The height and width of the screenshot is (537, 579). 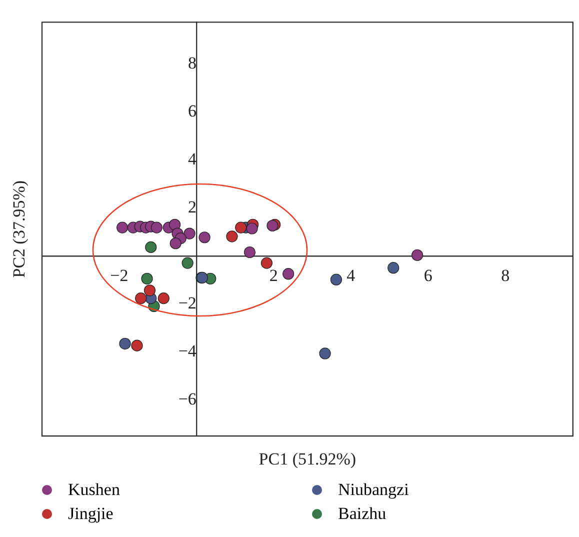 What do you see at coordinates (187, 398) in the screenshot?
I see `y-tick-label: −6` at bounding box center [187, 398].